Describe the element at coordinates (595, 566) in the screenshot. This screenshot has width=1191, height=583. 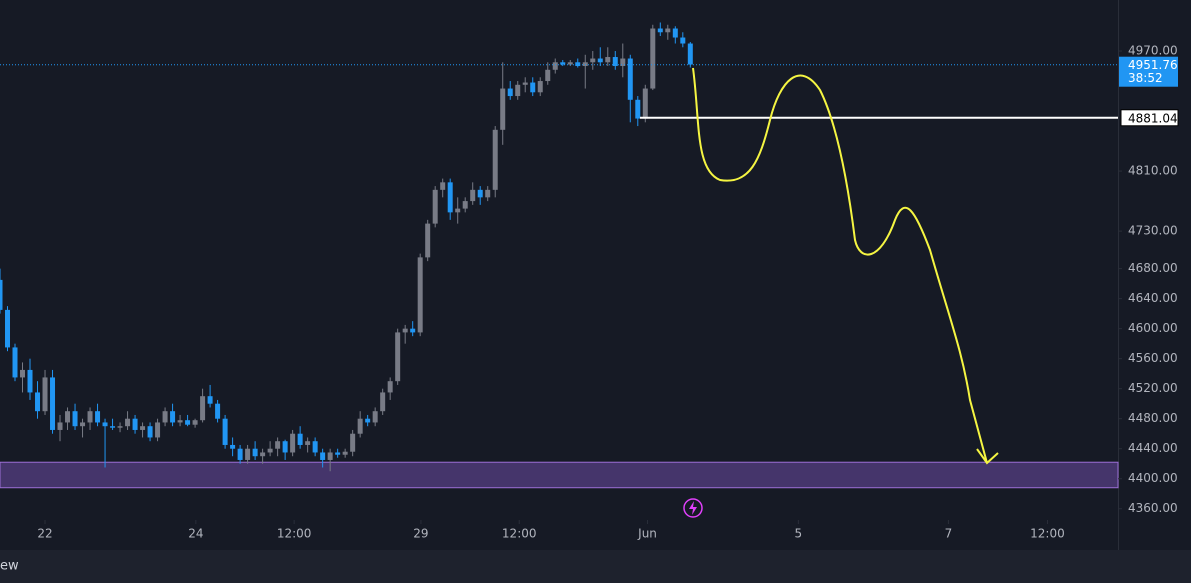
I see `bottom-bar` at that location.